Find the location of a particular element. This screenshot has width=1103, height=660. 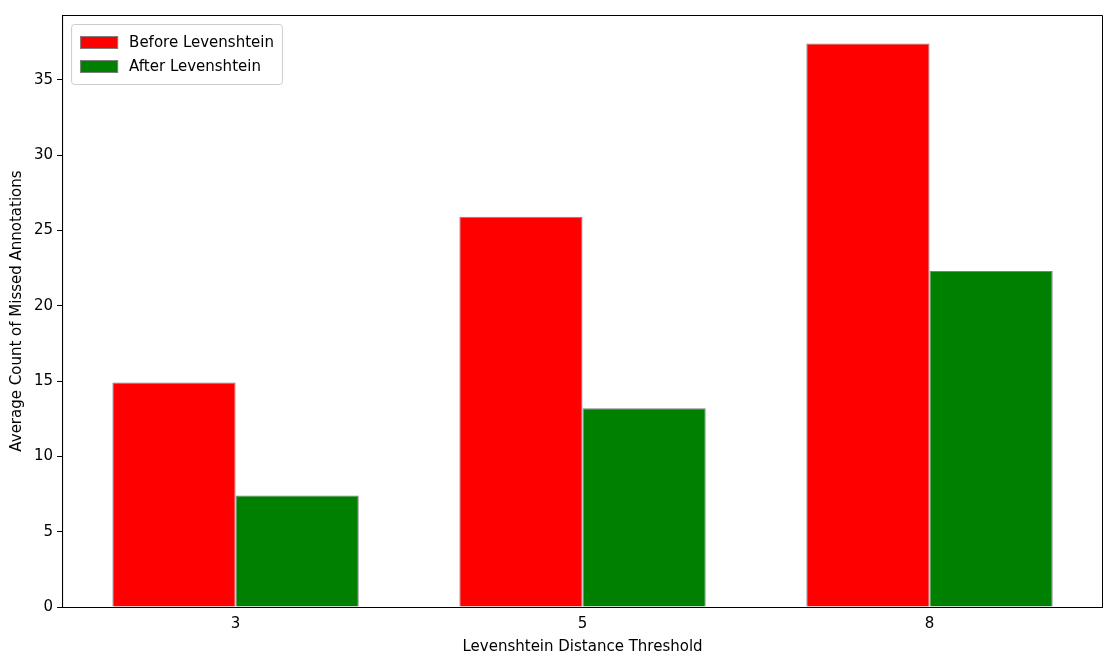

x-axis-title: Levenshtein Distance Threshold is located at coordinates (582, 645).